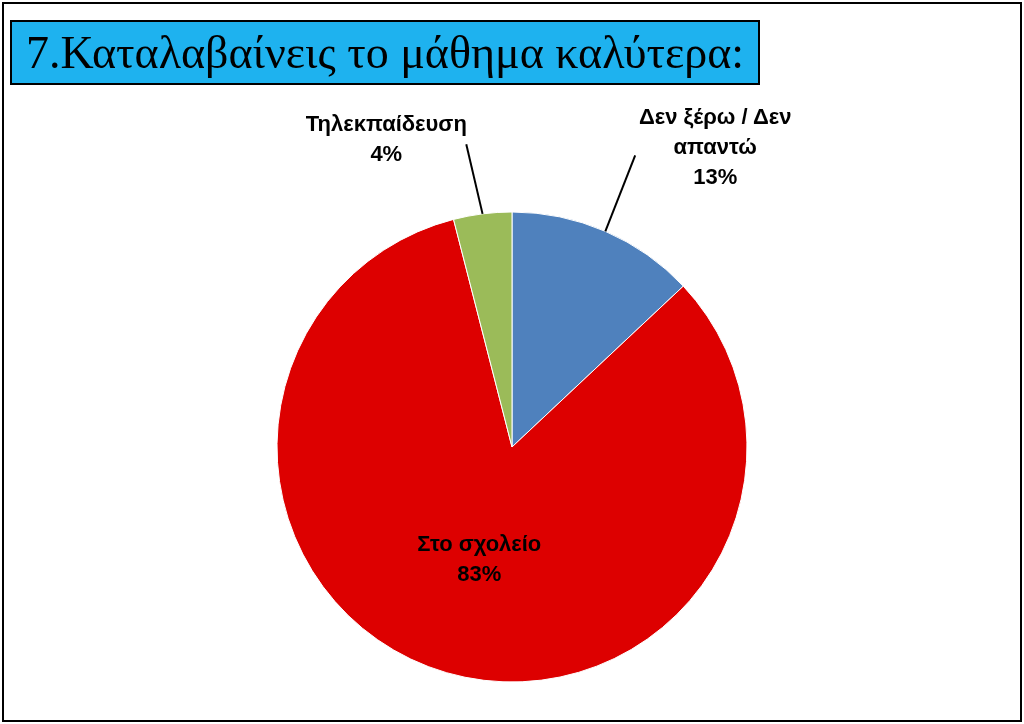 This screenshot has height=724, width=1024. I want to click on data-label: 83%, so click(479, 573).